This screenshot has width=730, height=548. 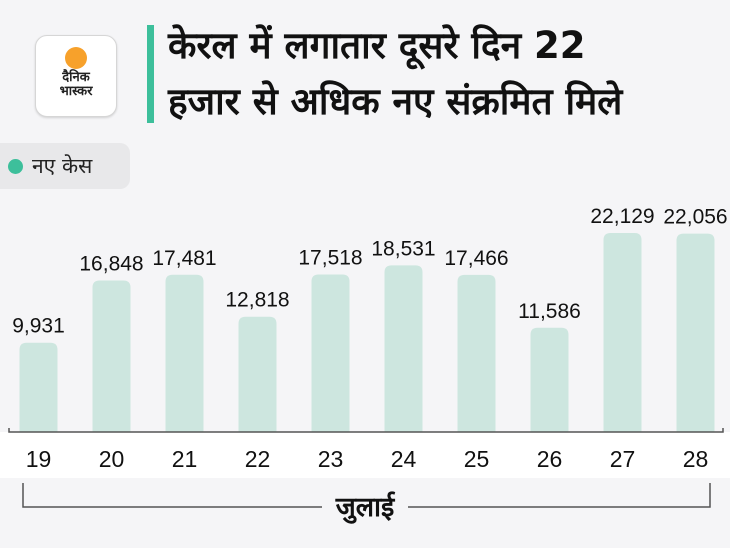 What do you see at coordinates (477, 459) in the screenshot?
I see `x-tick-label: 25` at bounding box center [477, 459].